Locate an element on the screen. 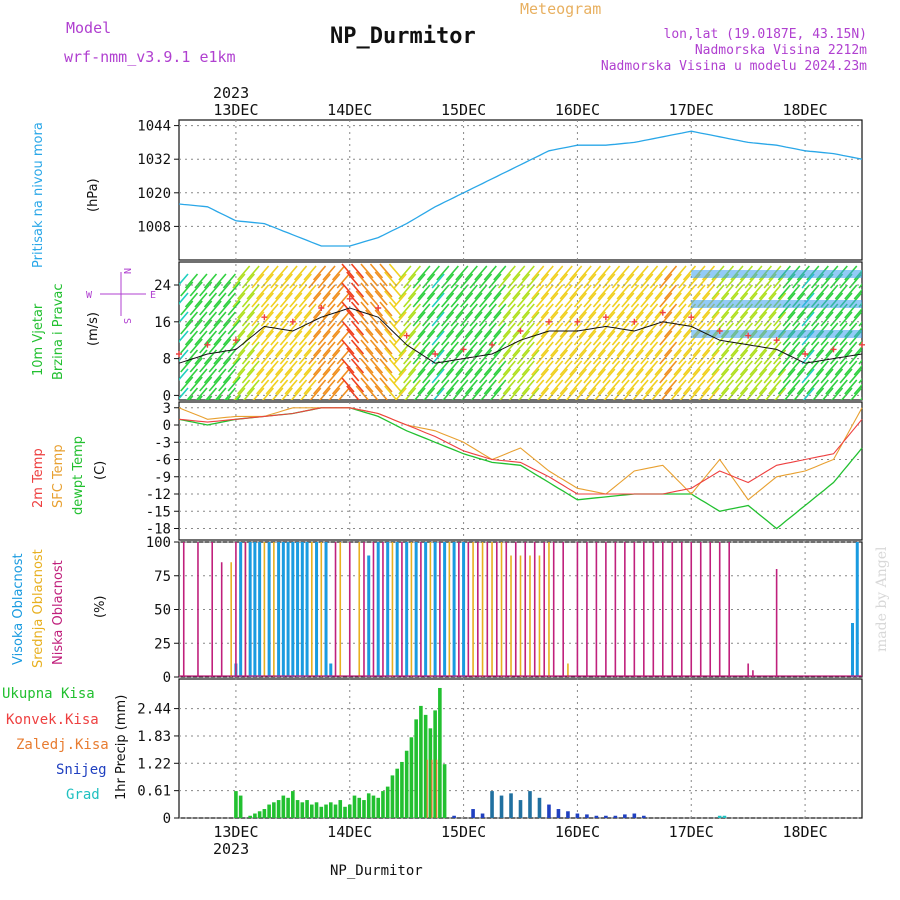 The image size is (900, 900). precip-bars is located at coordinates (480, 752).